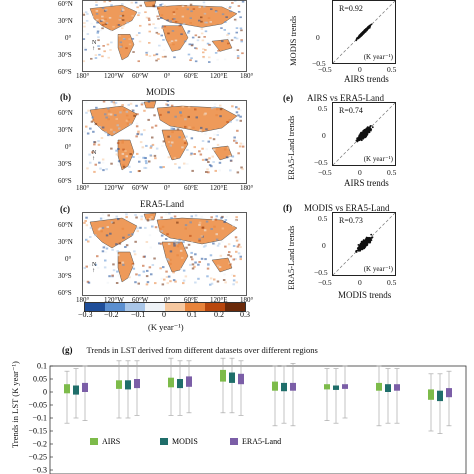 The width and height of the screenshot is (474, 474). Describe the element at coordinates (192, 314) in the screenshot. I see `colorbar-tick: 0.1` at that location.